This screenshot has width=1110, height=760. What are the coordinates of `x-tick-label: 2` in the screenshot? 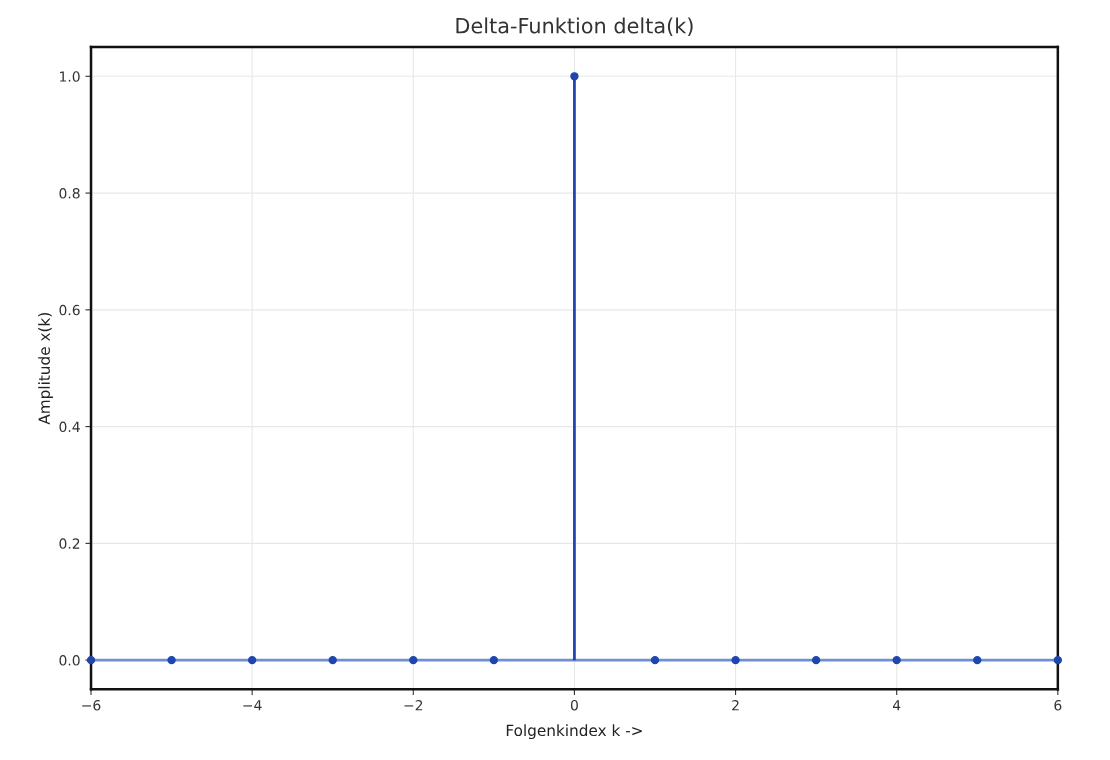 It's located at (735, 705).